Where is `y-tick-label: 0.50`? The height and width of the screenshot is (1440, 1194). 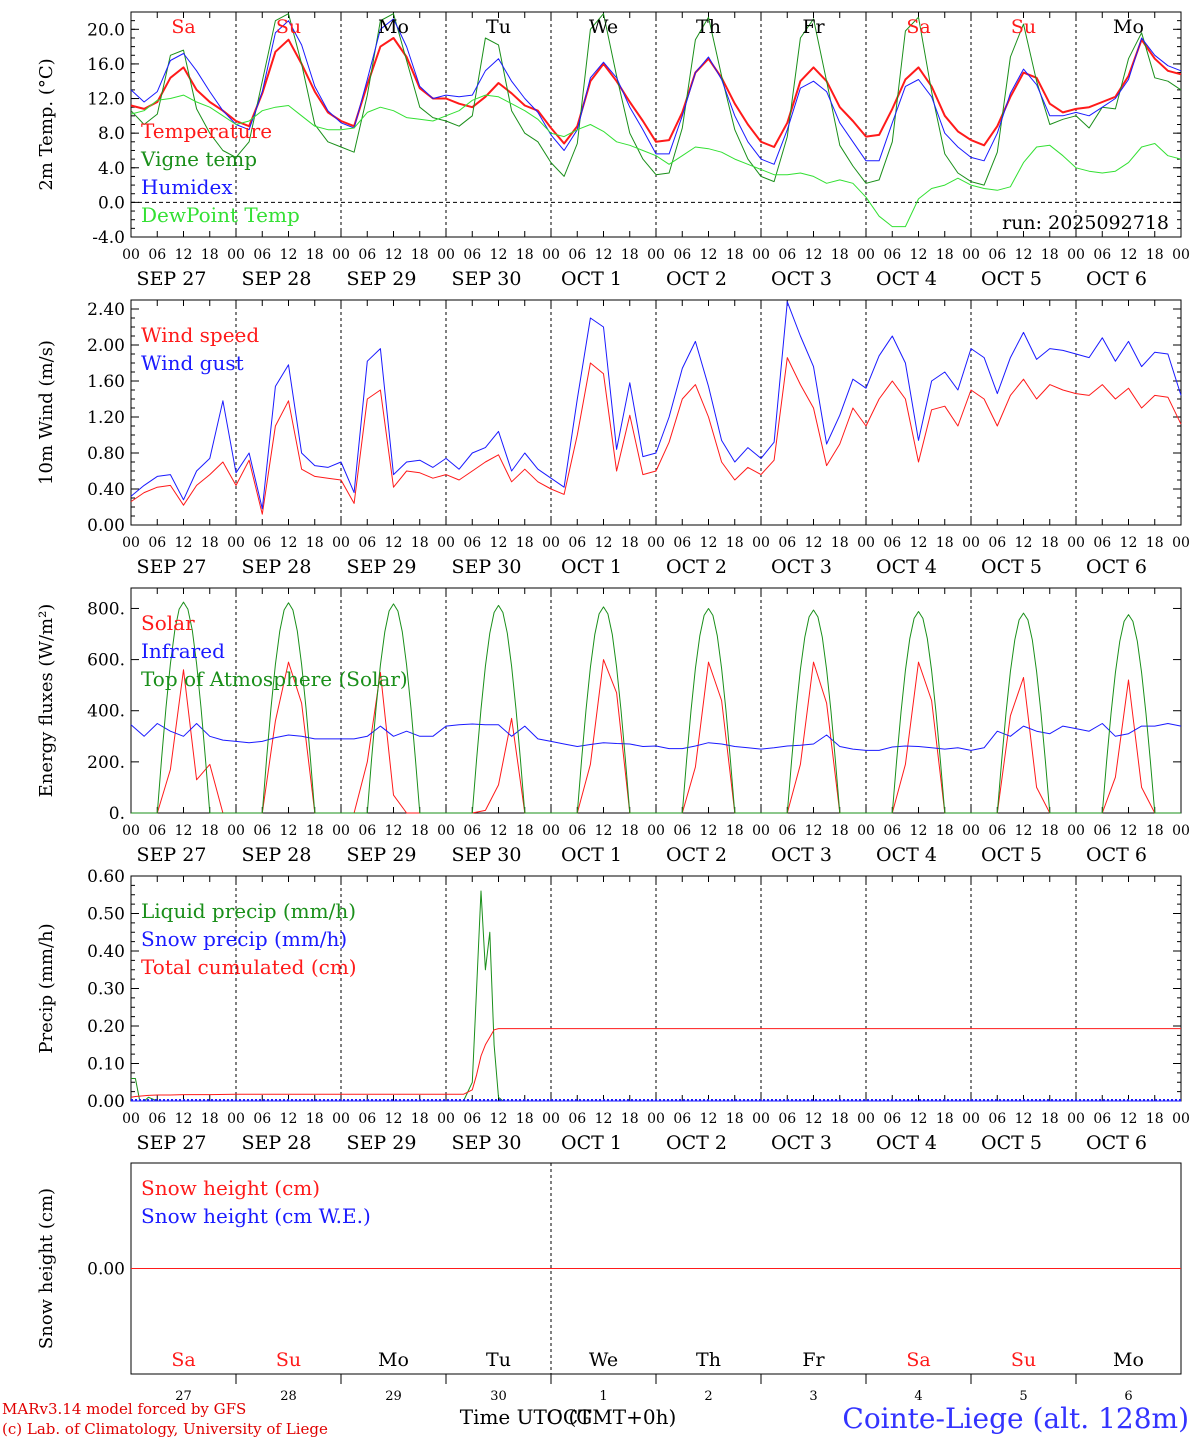 y-tick-label: 0.50 is located at coordinates (106, 915).